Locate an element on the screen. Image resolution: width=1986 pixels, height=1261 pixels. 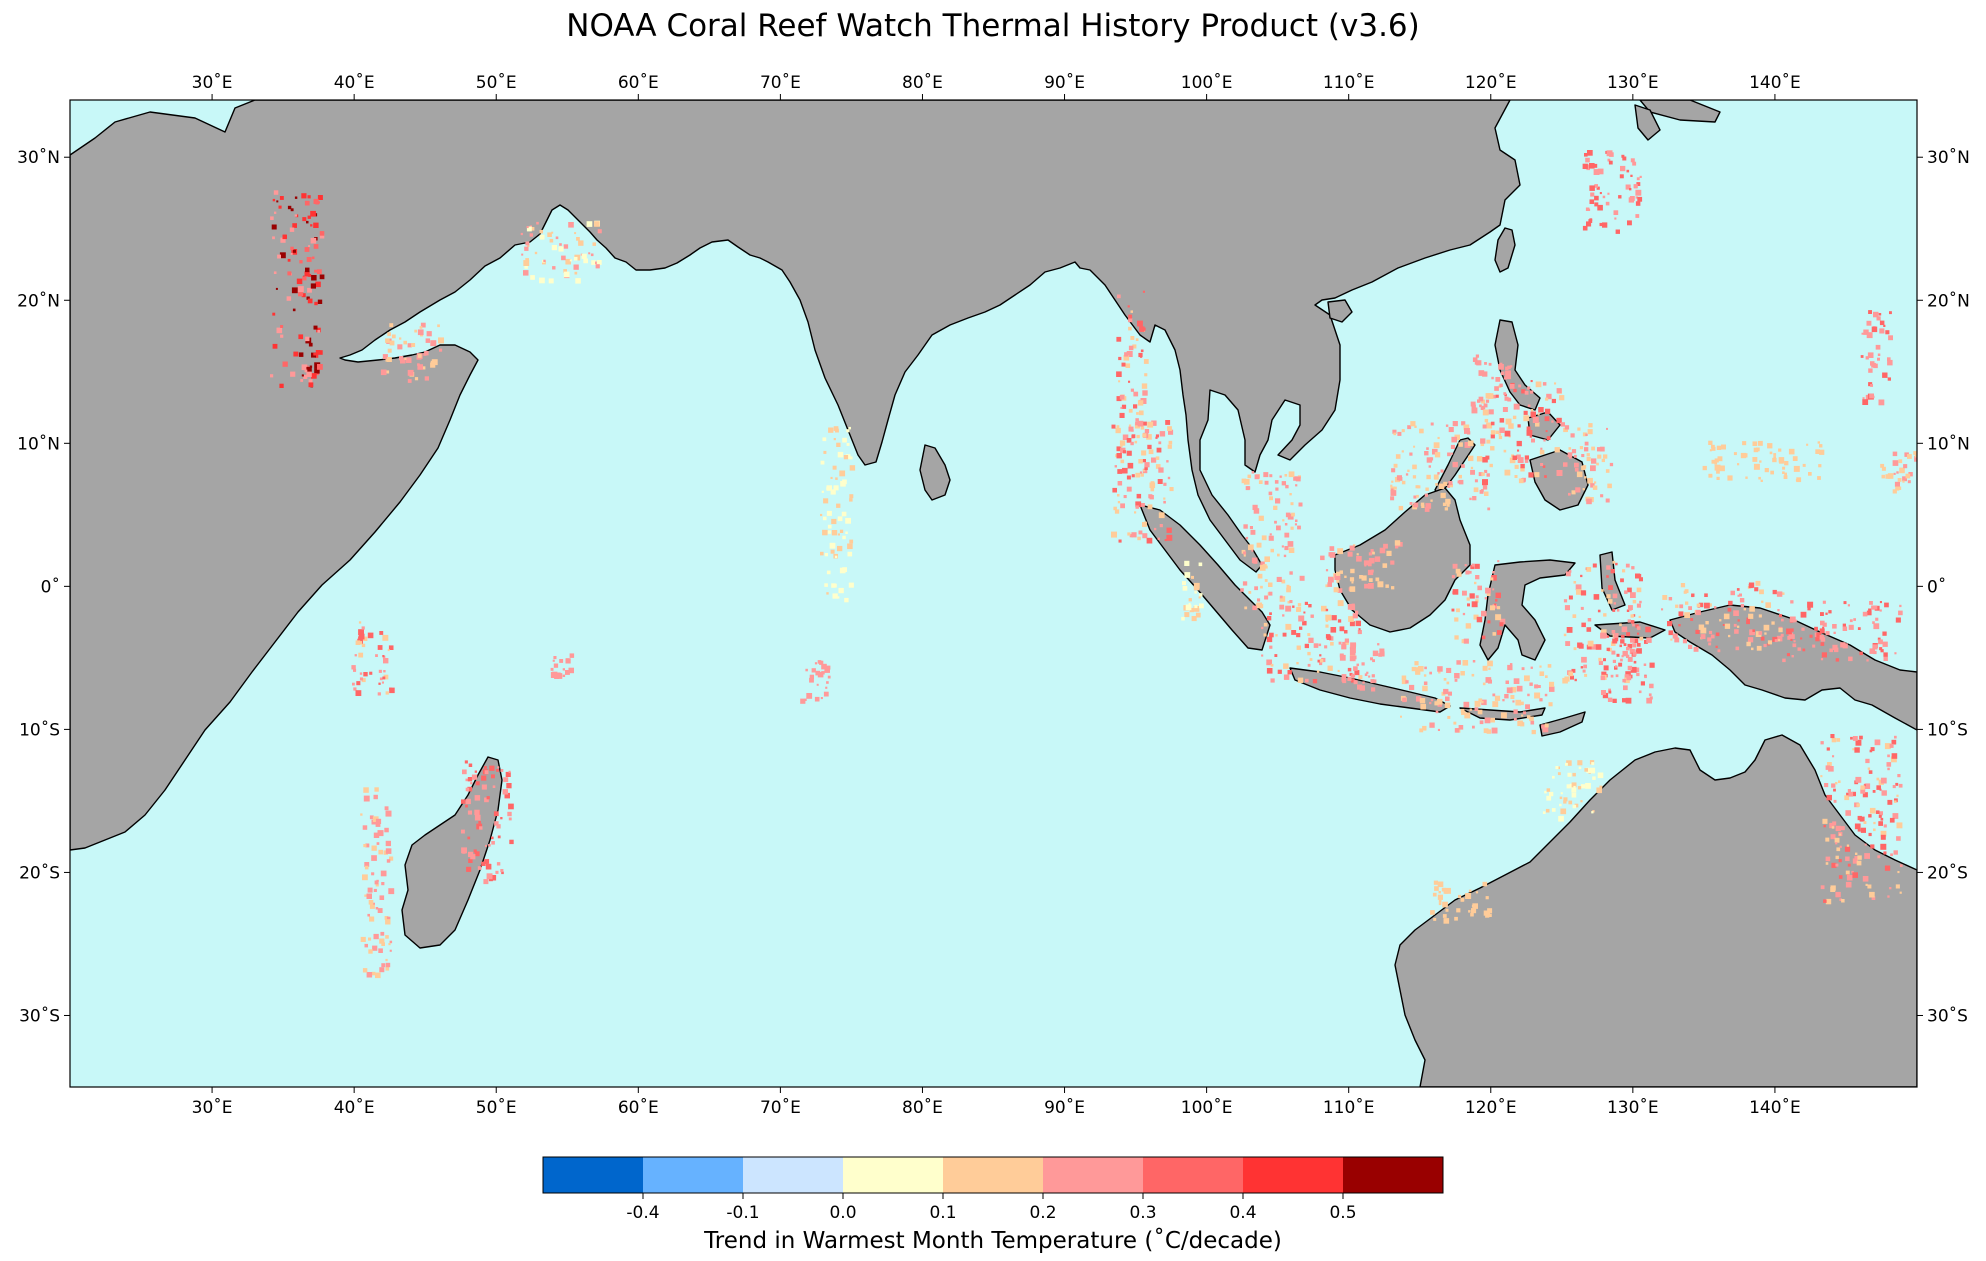
lat-tick-label-right: 10˚S is located at coordinates (1947, 729).